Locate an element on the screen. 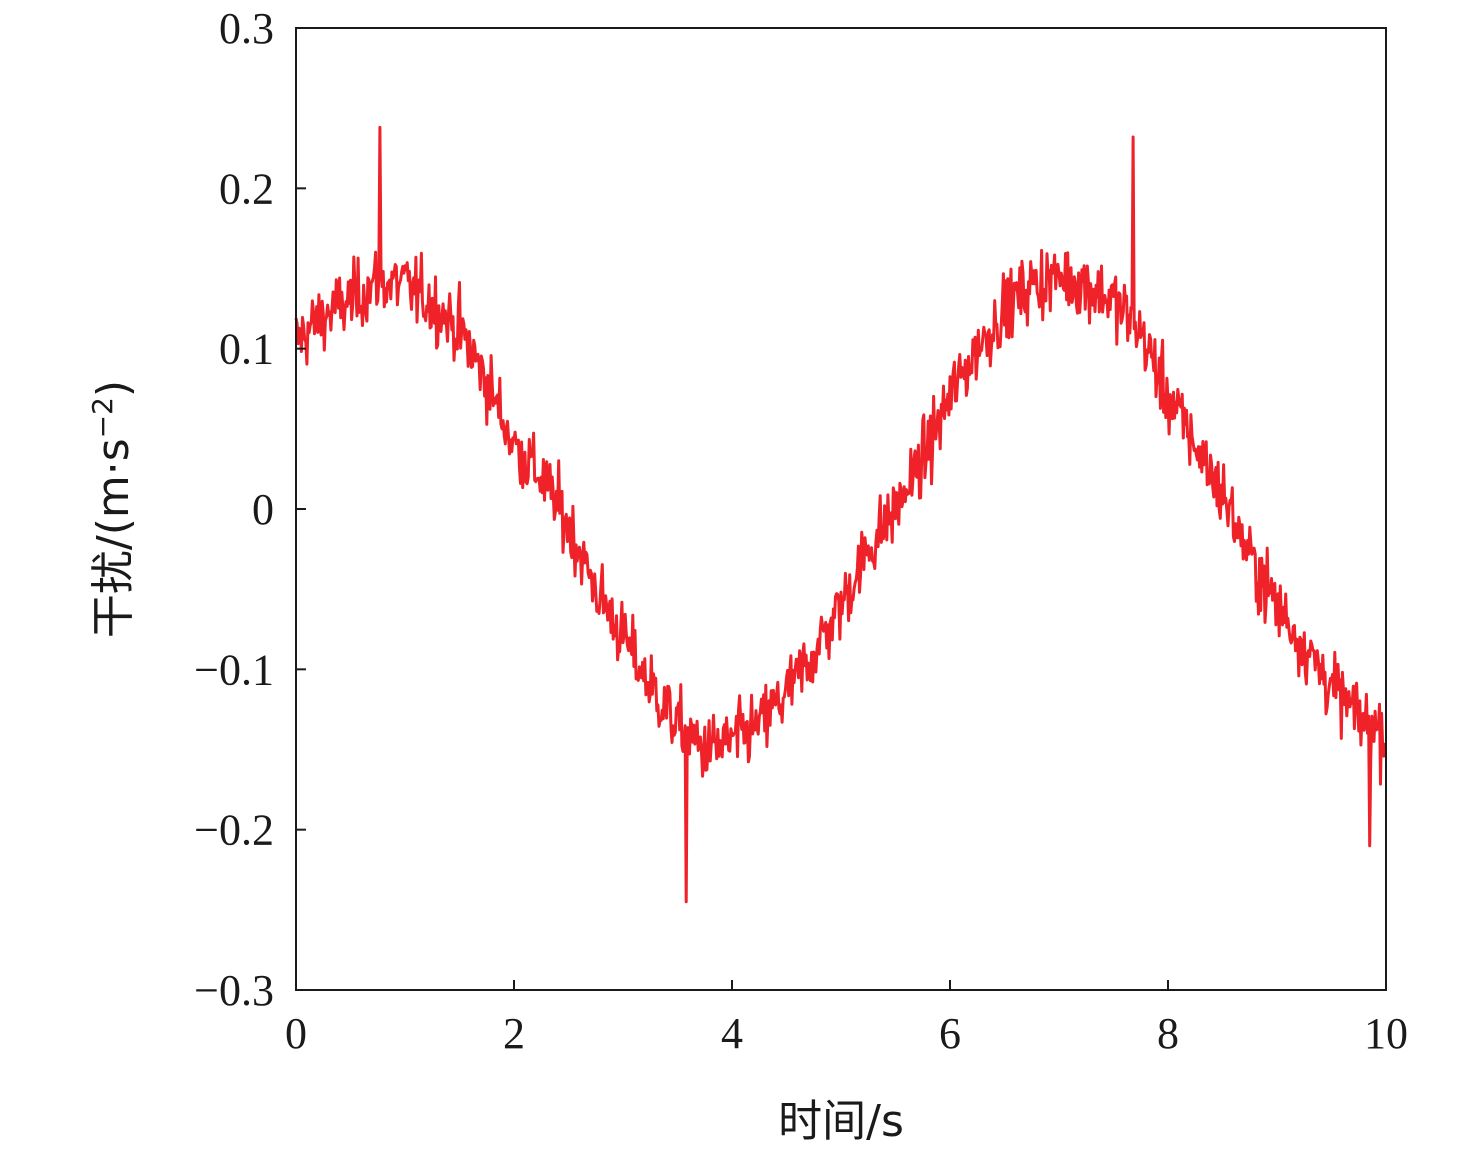 The image size is (1476, 1153). y-axis-title: 干扰/(m·s−2) is located at coordinates (112, 509).